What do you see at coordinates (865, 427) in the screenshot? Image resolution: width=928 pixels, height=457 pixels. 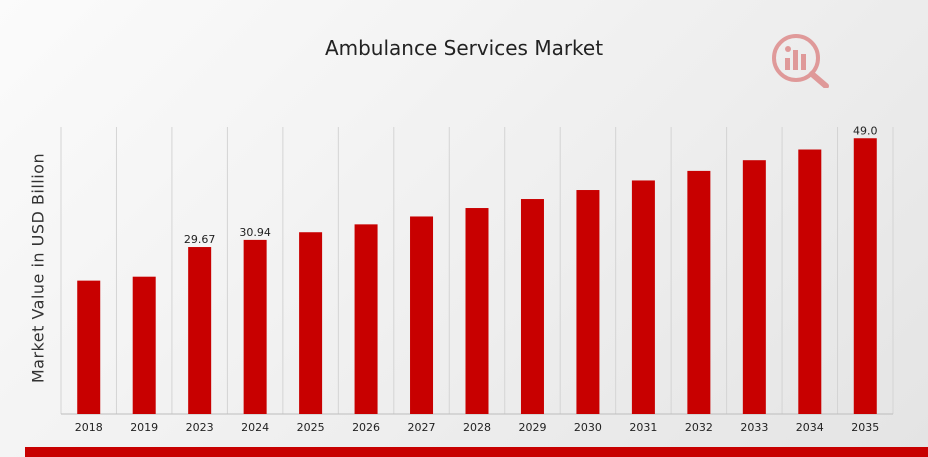 I see `x-tick-label: 2035` at bounding box center [865, 427].